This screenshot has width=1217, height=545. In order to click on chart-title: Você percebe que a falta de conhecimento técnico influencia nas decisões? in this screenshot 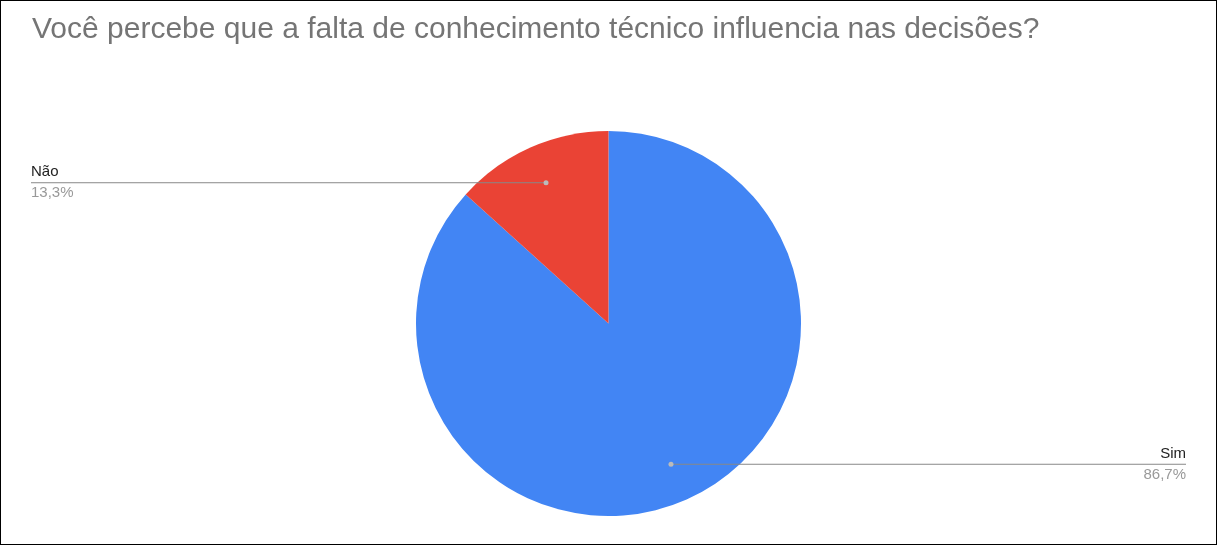, I will do `click(536, 28)`.